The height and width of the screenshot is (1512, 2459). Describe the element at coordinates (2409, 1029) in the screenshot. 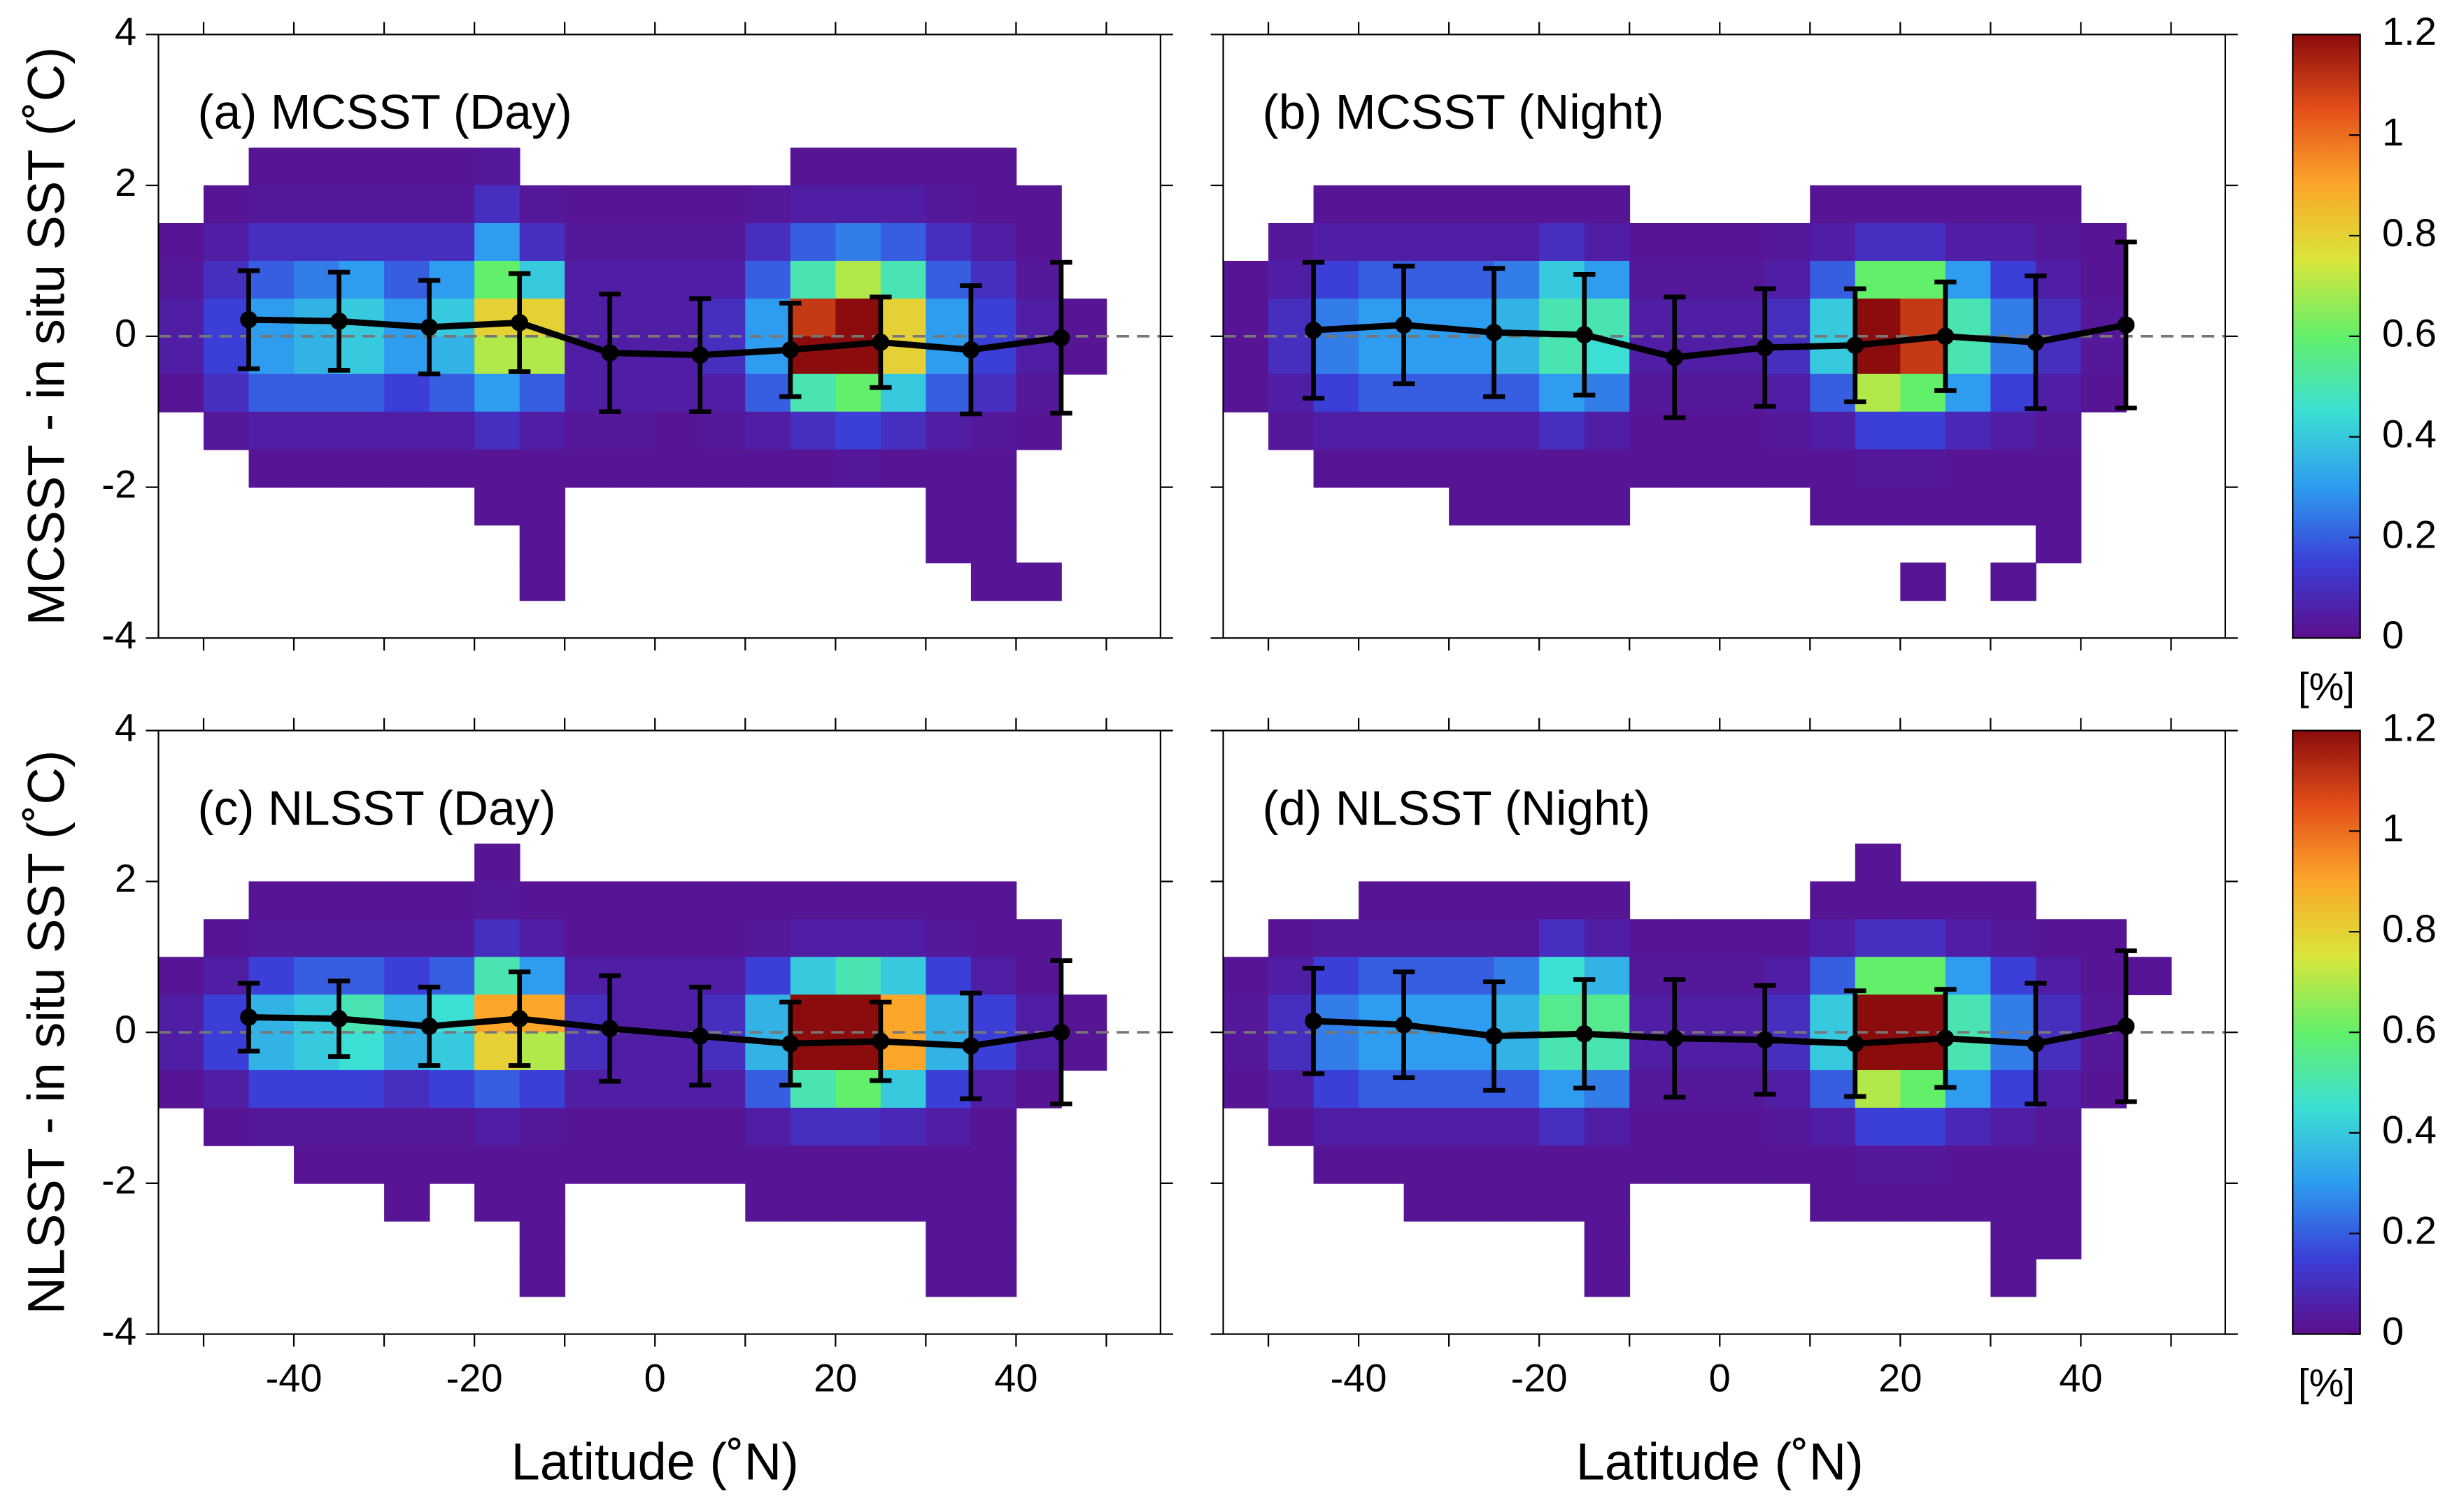

I see `colorbar-tick-label: 0.6` at that location.